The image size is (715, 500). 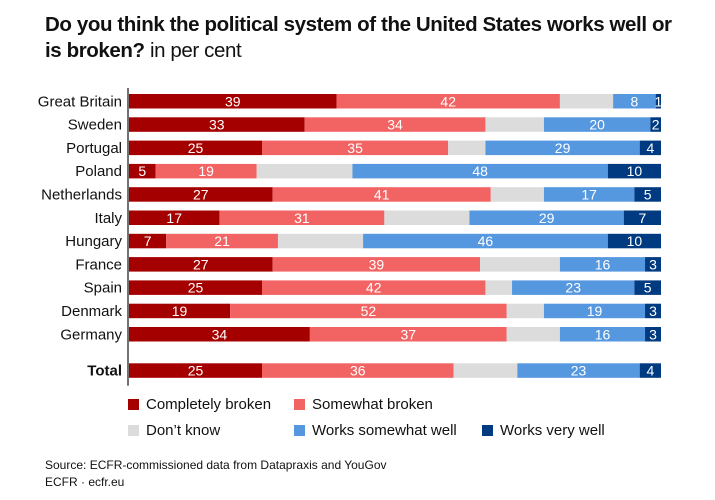 What do you see at coordinates (81, 194) in the screenshot?
I see `category-label-netherlands: Netherlands` at bounding box center [81, 194].